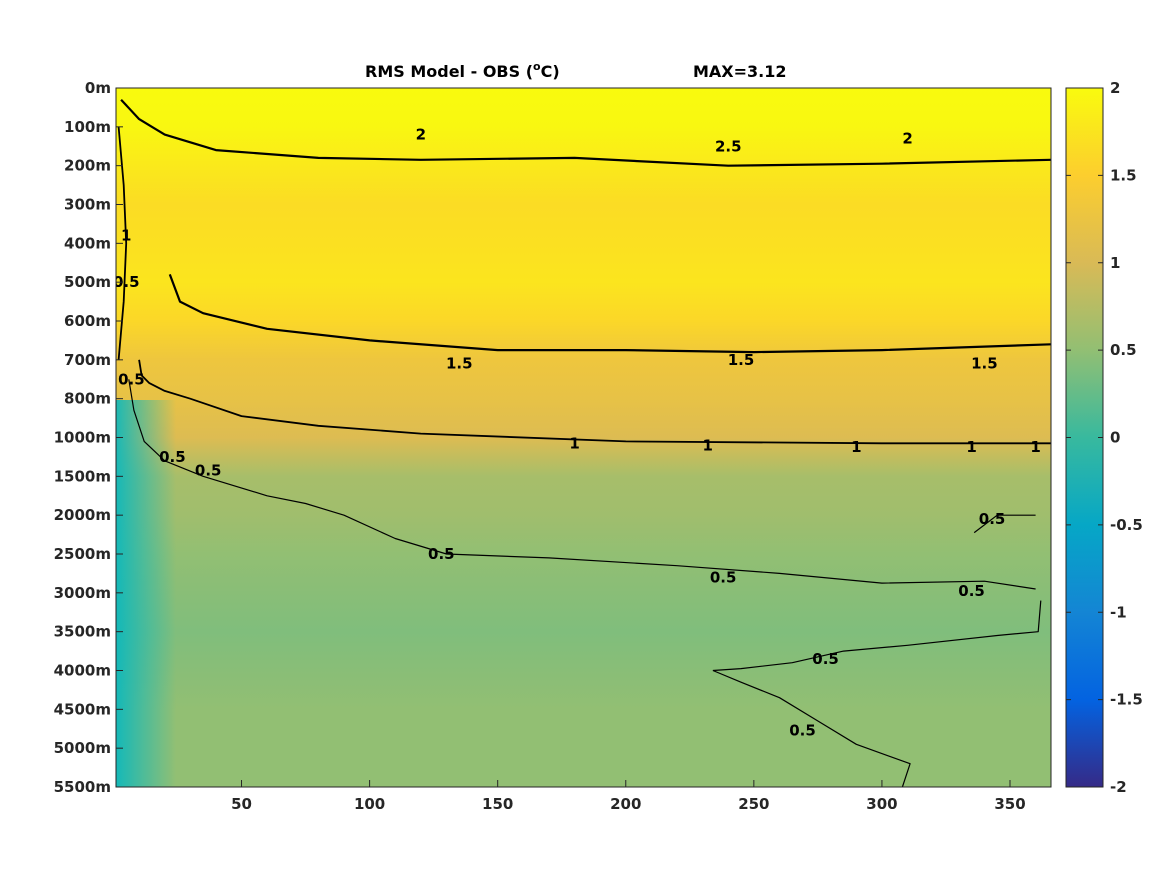 The height and width of the screenshot is (875, 1167). What do you see at coordinates (1123, 175) in the screenshot?
I see `colorbar-tick-label: 1.5` at bounding box center [1123, 175].